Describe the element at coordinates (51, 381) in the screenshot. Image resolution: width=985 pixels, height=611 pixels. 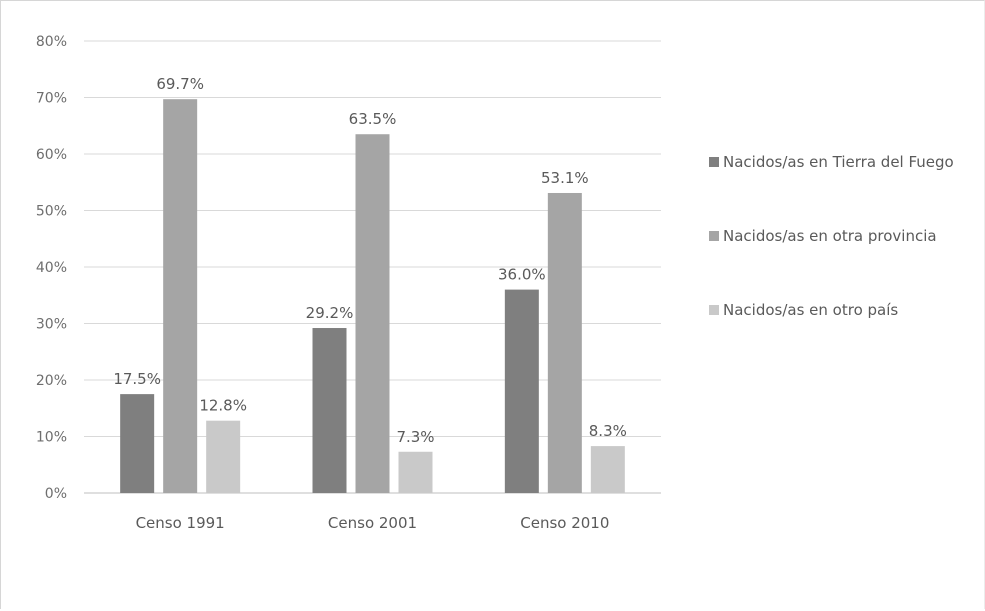
I see `y-tick-label: 20%` at that location.